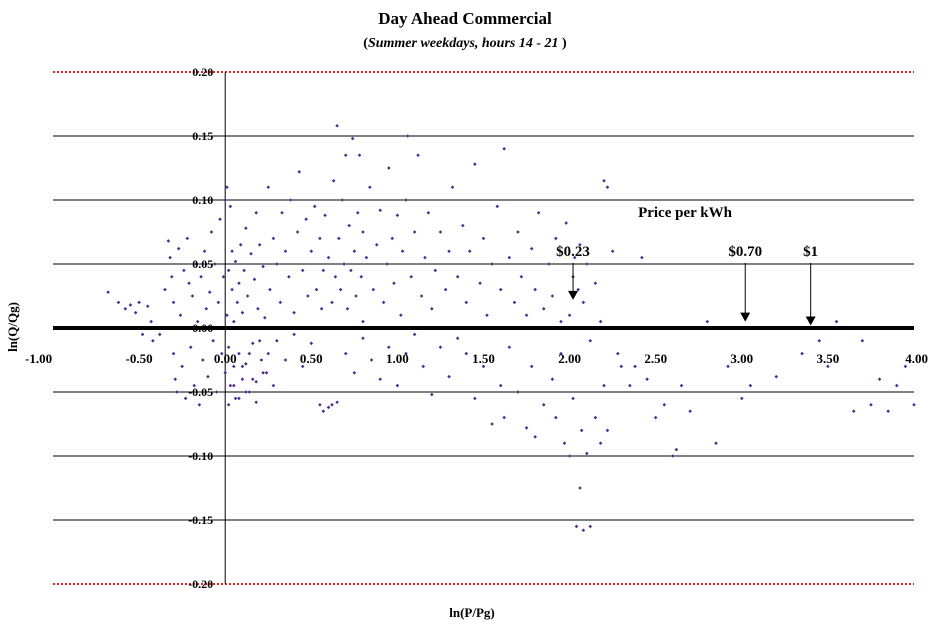 The height and width of the screenshot is (625, 930). What do you see at coordinates (202, 72) in the screenshot?
I see `y-tick-label: 0.20` at bounding box center [202, 72].